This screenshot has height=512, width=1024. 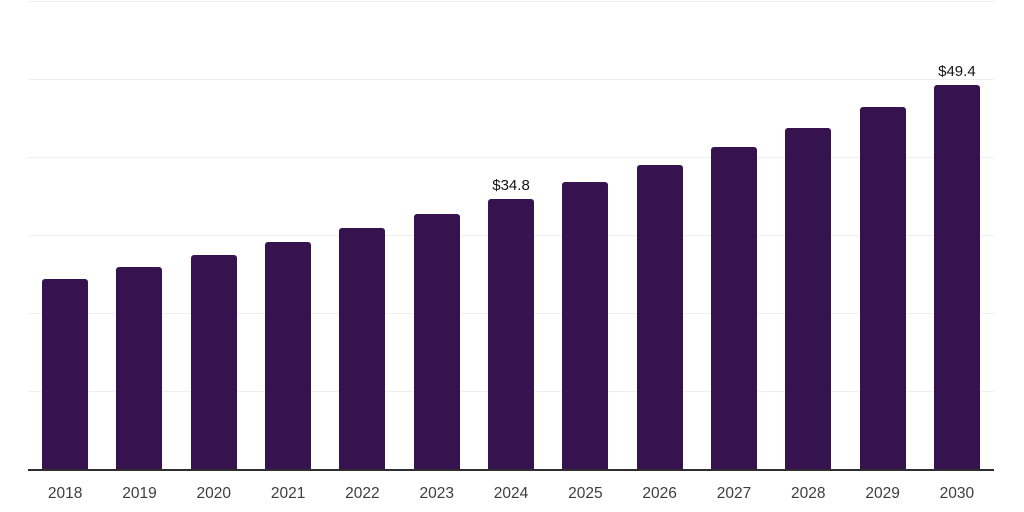 I want to click on bar-slot-2023, so click(x=437, y=236).